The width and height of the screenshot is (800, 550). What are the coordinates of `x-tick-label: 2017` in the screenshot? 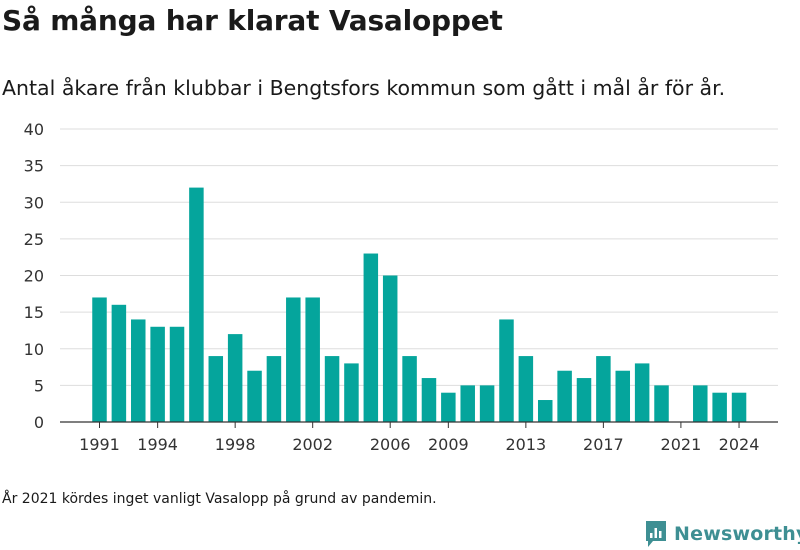 It's located at (603, 444).